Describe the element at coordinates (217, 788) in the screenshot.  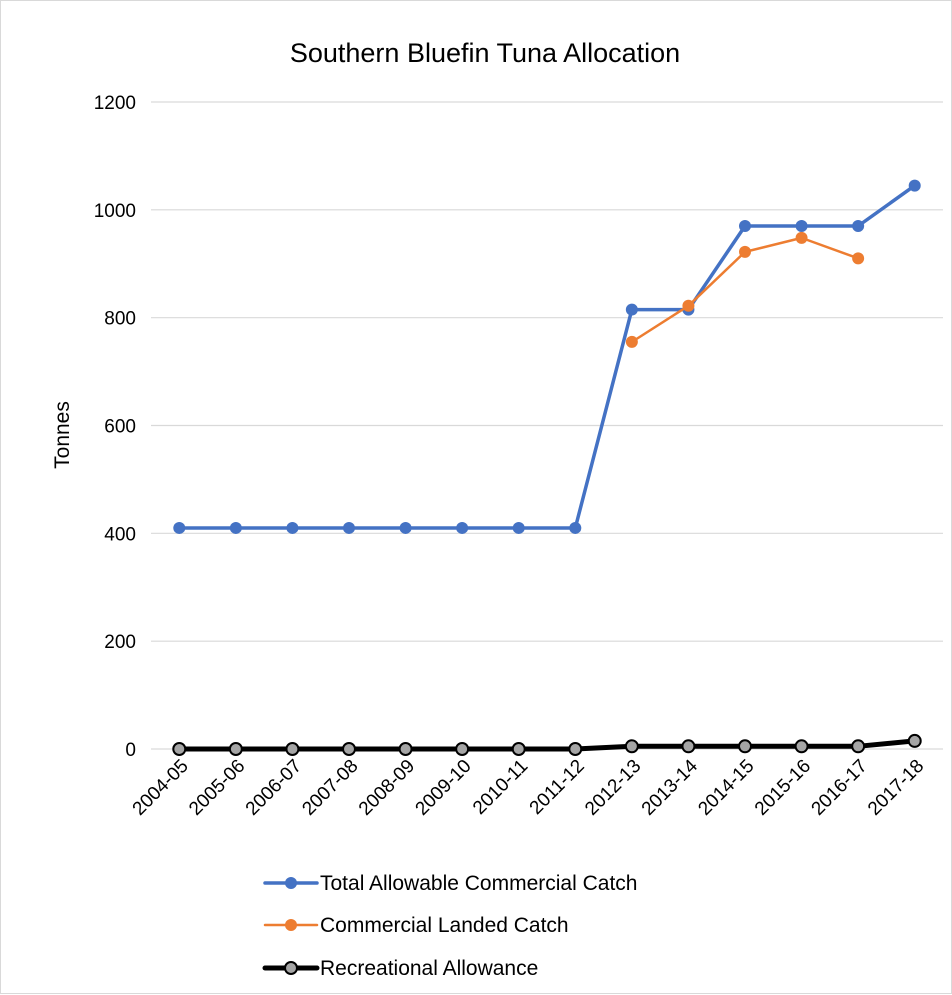
I see `x-tick-label: 2005-06` at that location.